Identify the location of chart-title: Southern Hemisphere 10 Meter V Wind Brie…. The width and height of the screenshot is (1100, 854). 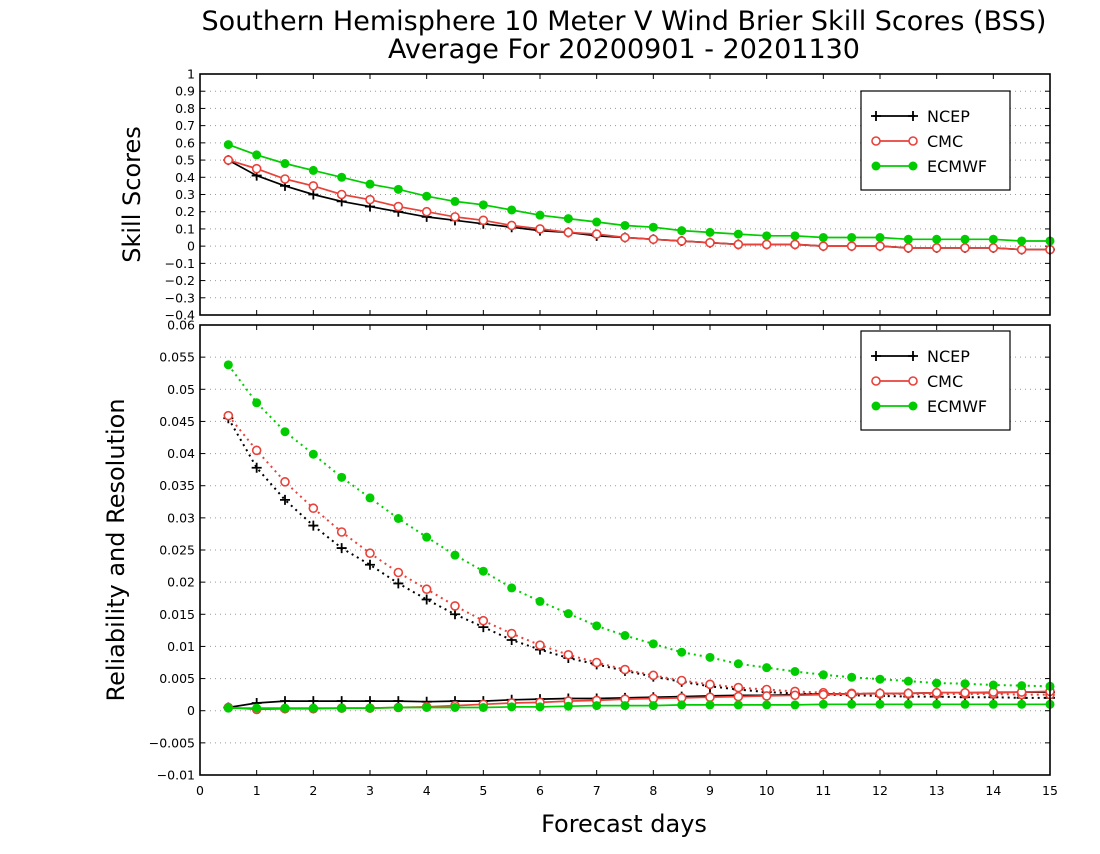
(624, 21).